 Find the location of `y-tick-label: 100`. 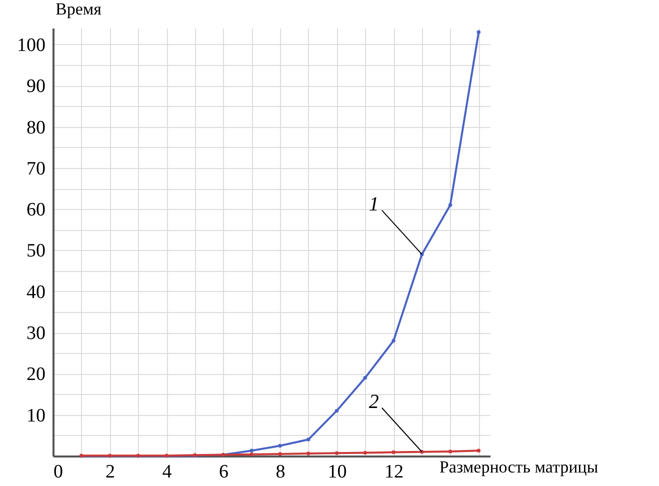

y-tick-label: 100 is located at coordinates (31, 45).